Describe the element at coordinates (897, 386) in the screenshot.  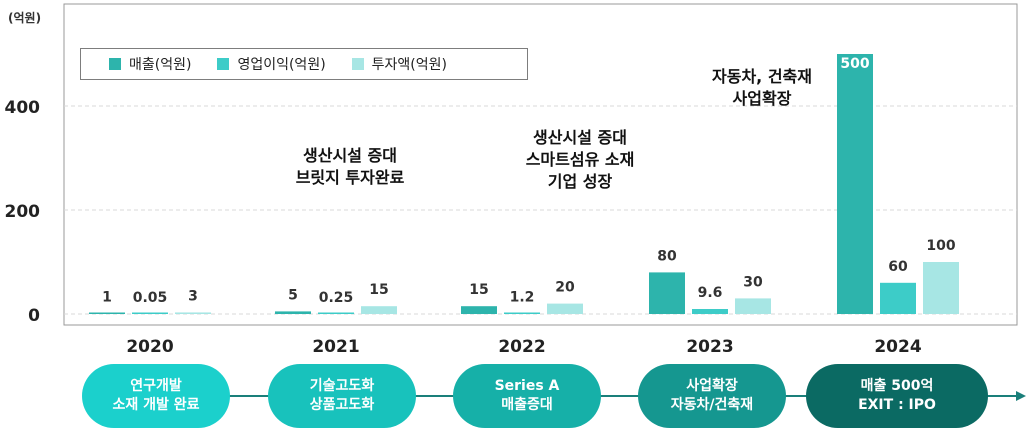
I see `timeline-stage-line: 매출 500억` at that location.